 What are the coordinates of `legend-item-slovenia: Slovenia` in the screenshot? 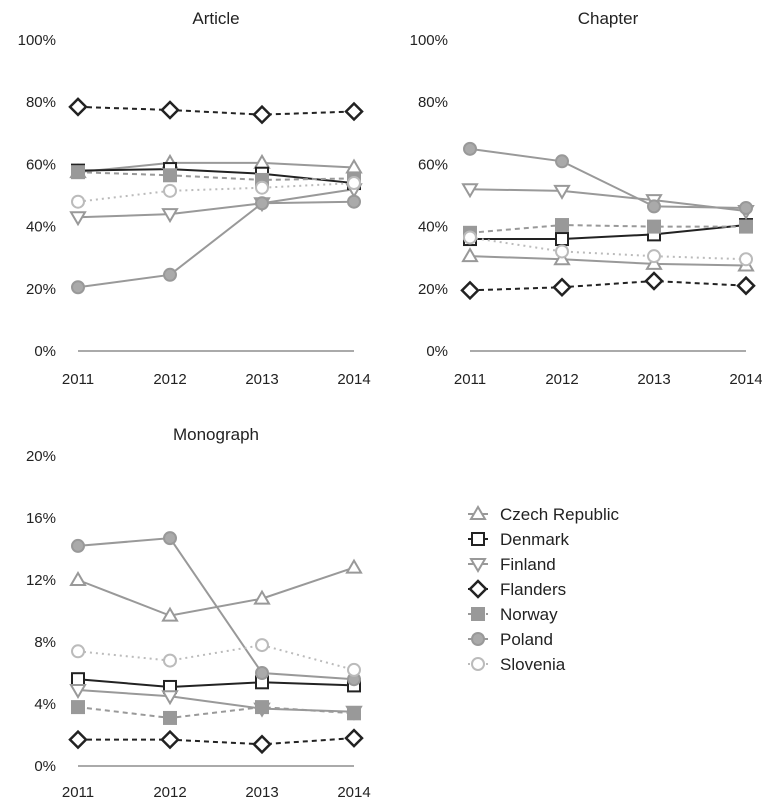 It's located at (517, 664).